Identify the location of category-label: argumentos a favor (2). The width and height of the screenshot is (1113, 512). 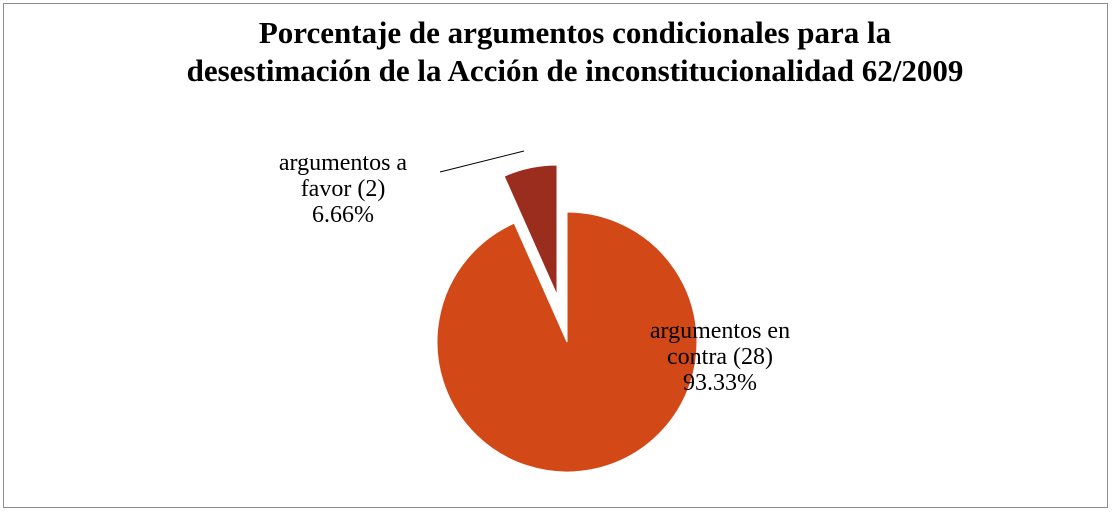
(343, 176).